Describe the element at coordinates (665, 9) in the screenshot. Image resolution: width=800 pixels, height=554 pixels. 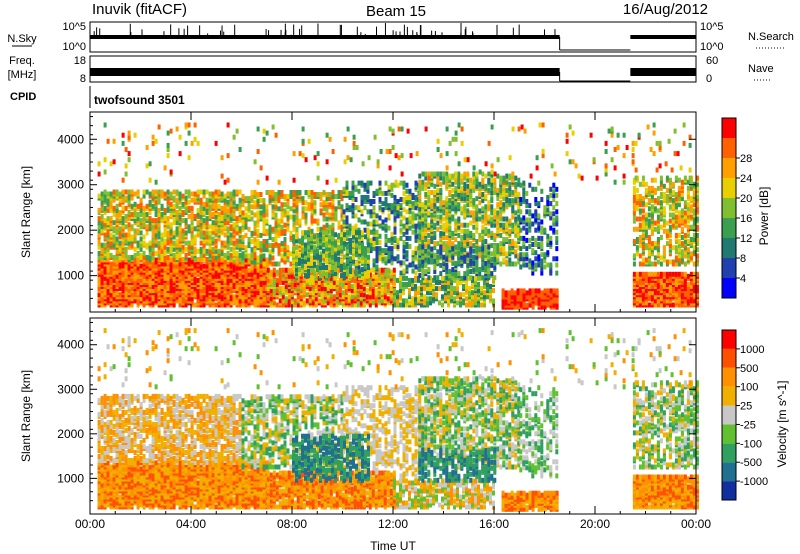
I see `date-label: 16/Aug/2012` at that location.